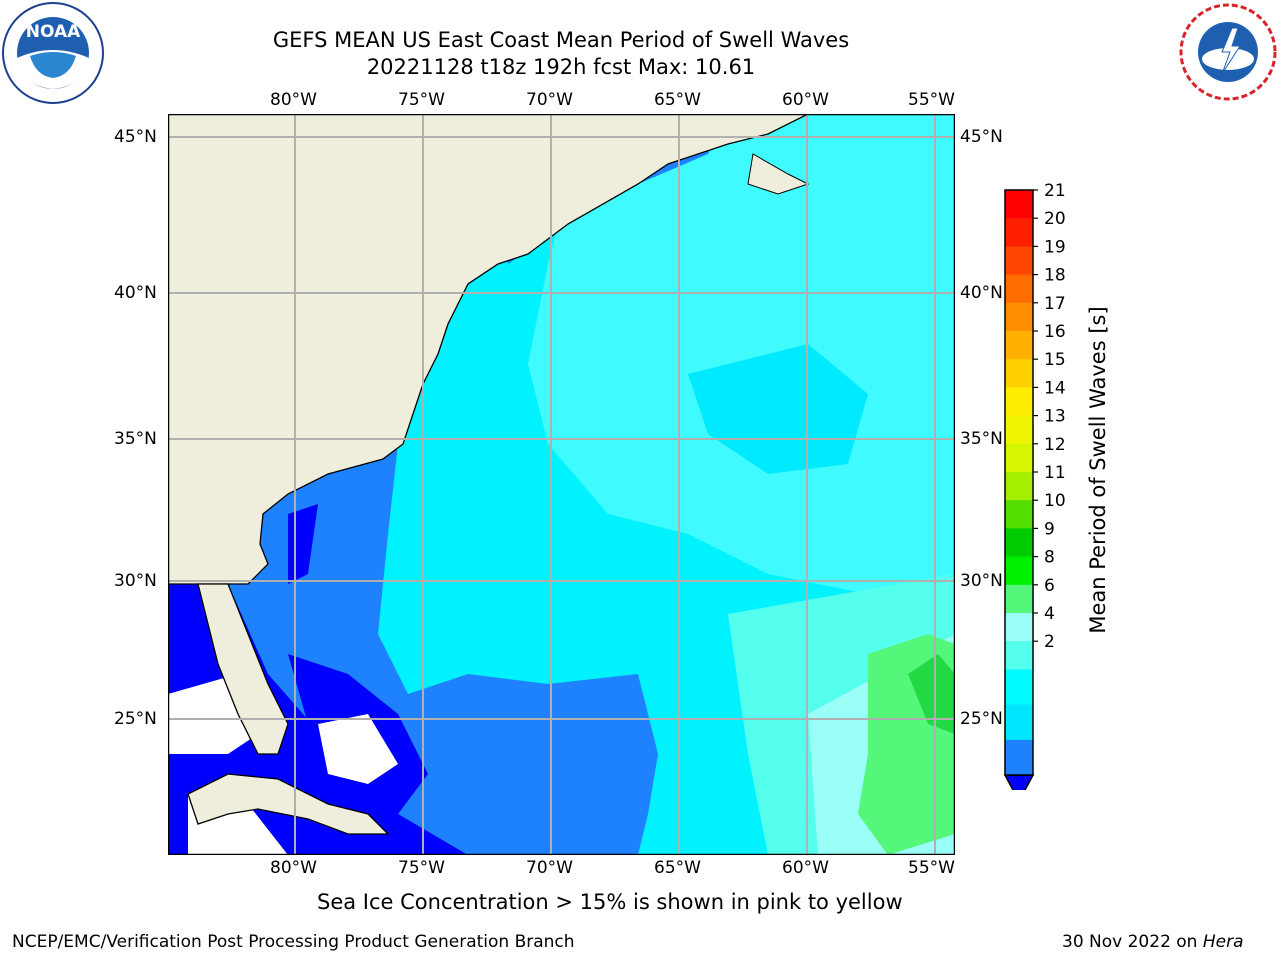 The height and width of the screenshot is (960, 1280). Describe the element at coordinates (931, 868) in the screenshot. I see `lon-label-bottom-55w: 55°W` at that location.